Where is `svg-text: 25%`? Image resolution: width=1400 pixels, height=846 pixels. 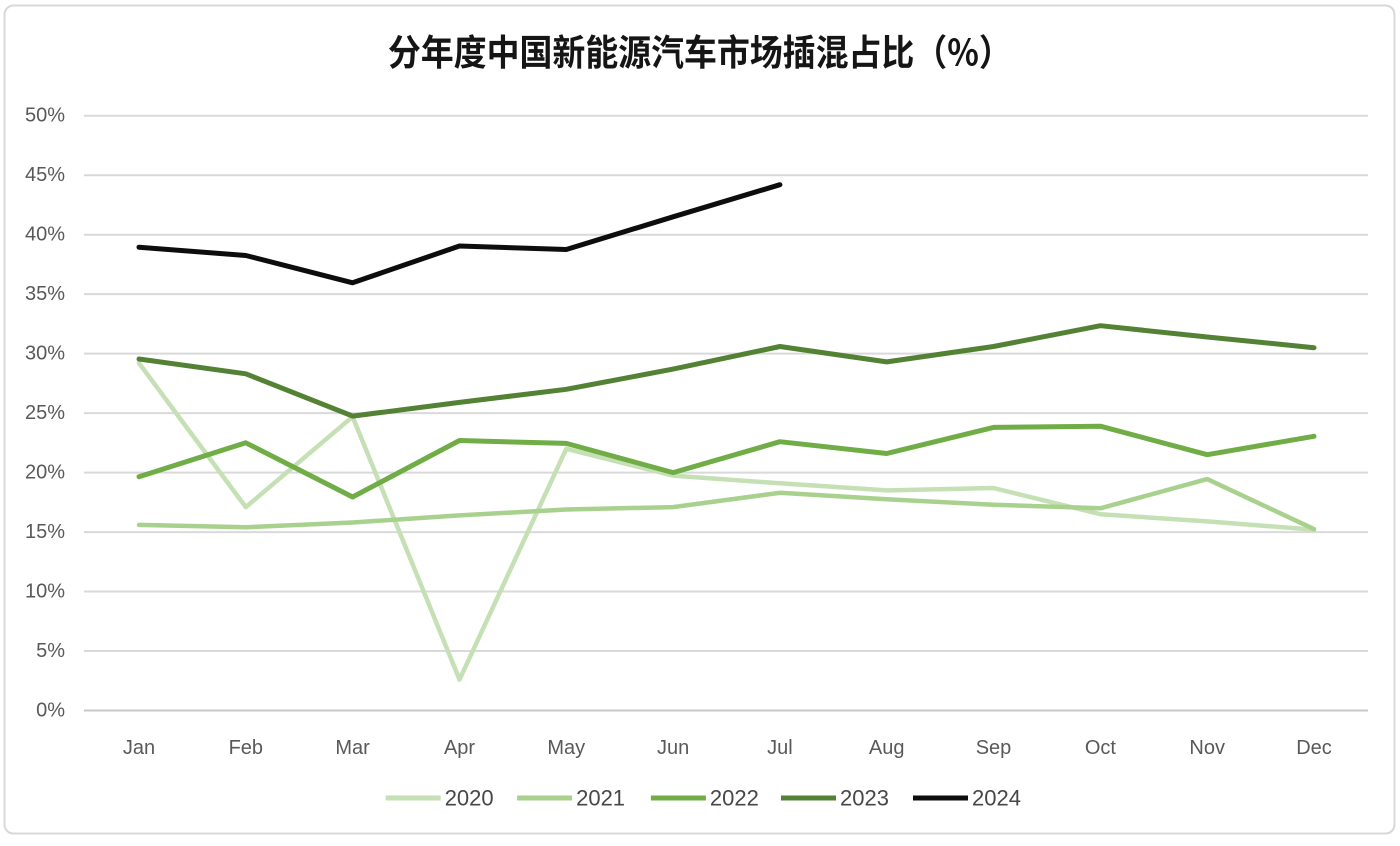
svg-text: 25% is located at coordinates (45, 413).